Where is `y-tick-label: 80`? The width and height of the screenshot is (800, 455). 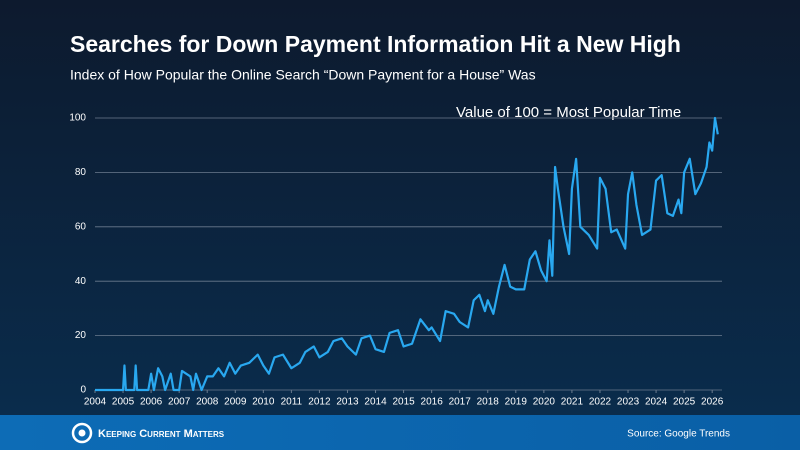
y-tick-label: 80 is located at coordinates (81, 172).